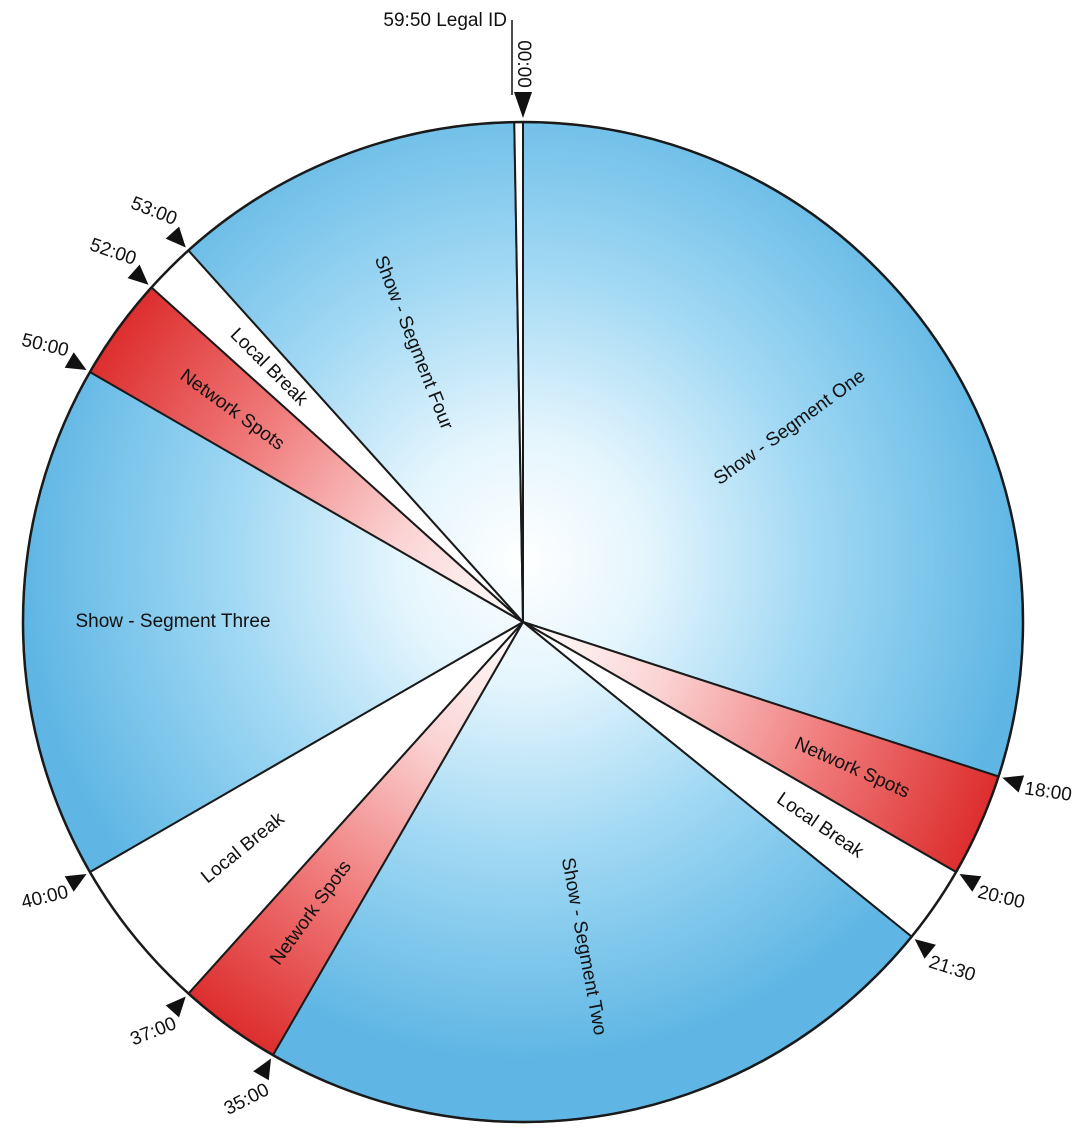 The image size is (1088, 1138). Describe the element at coordinates (154, 211) in the screenshot. I see `time-label: 53:00` at that location.